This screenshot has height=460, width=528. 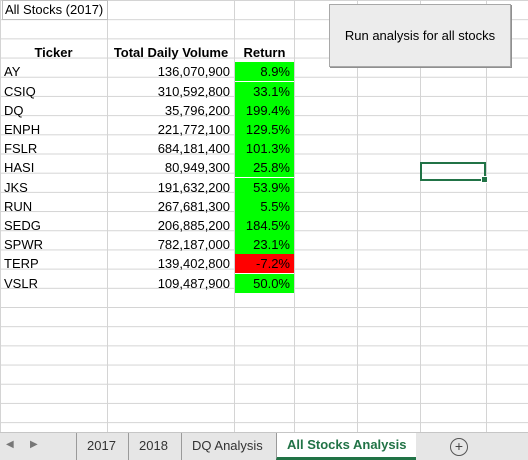 I want to click on tab-all-stocks-analysis: All Stocks Analysis, so click(x=346, y=446).